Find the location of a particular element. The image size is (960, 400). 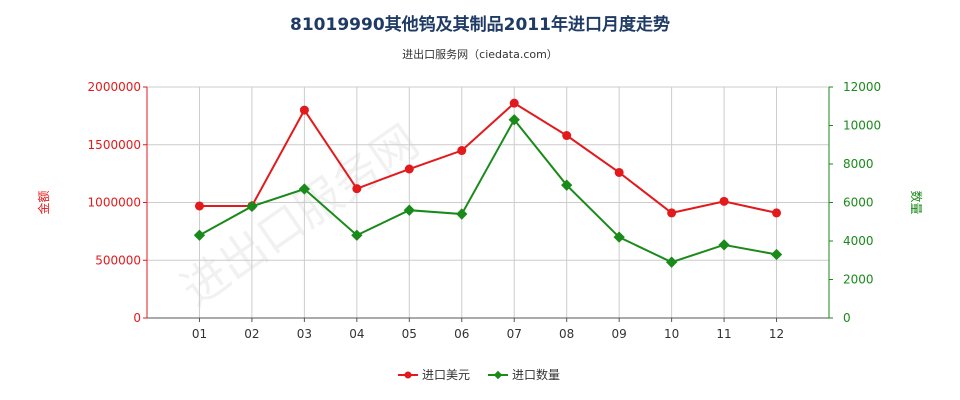

x-tick-label: 10 is located at coordinates (671, 334).